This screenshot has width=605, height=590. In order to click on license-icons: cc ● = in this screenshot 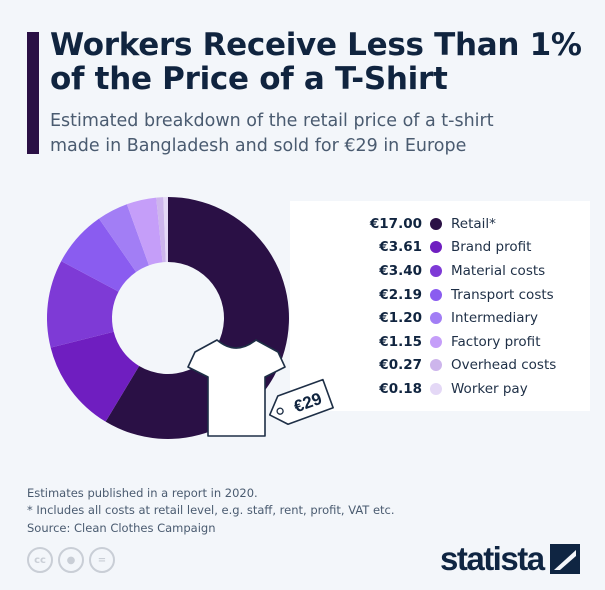, I will do `click(71, 560)`.